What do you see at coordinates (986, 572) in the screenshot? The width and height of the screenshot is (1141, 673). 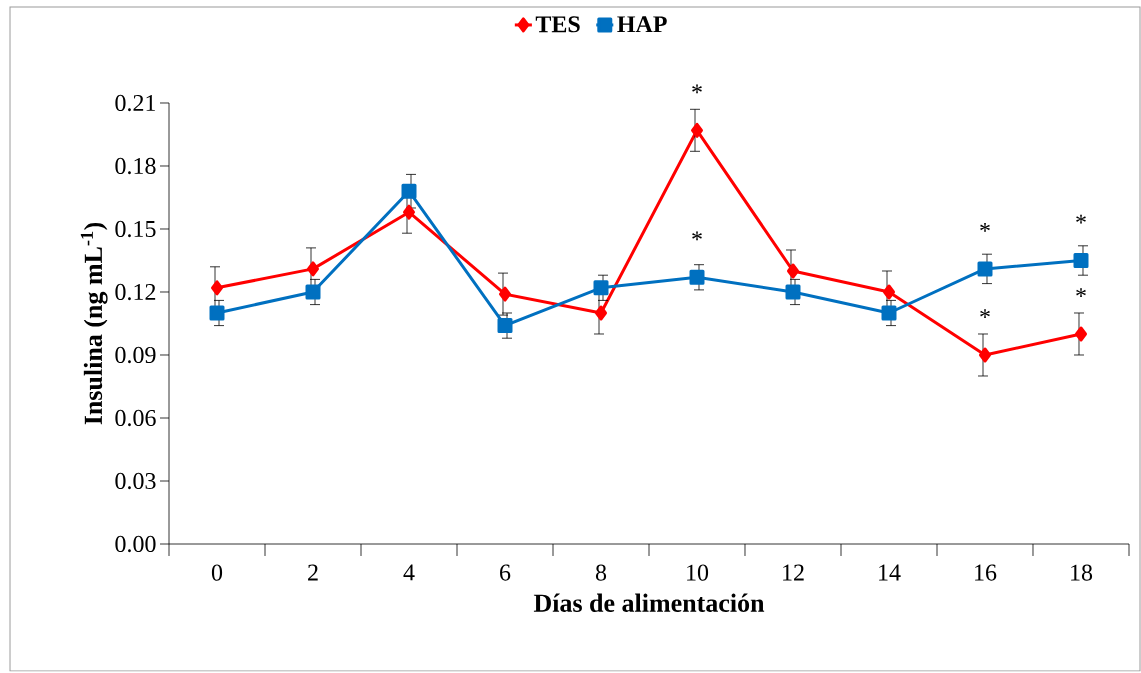 I see `x-tick-label: 16` at bounding box center [986, 572].